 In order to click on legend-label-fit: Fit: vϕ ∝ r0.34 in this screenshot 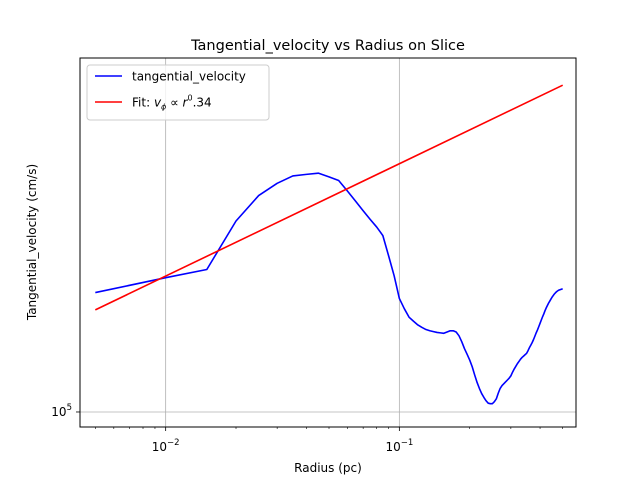, I will do `click(172, 103)`.